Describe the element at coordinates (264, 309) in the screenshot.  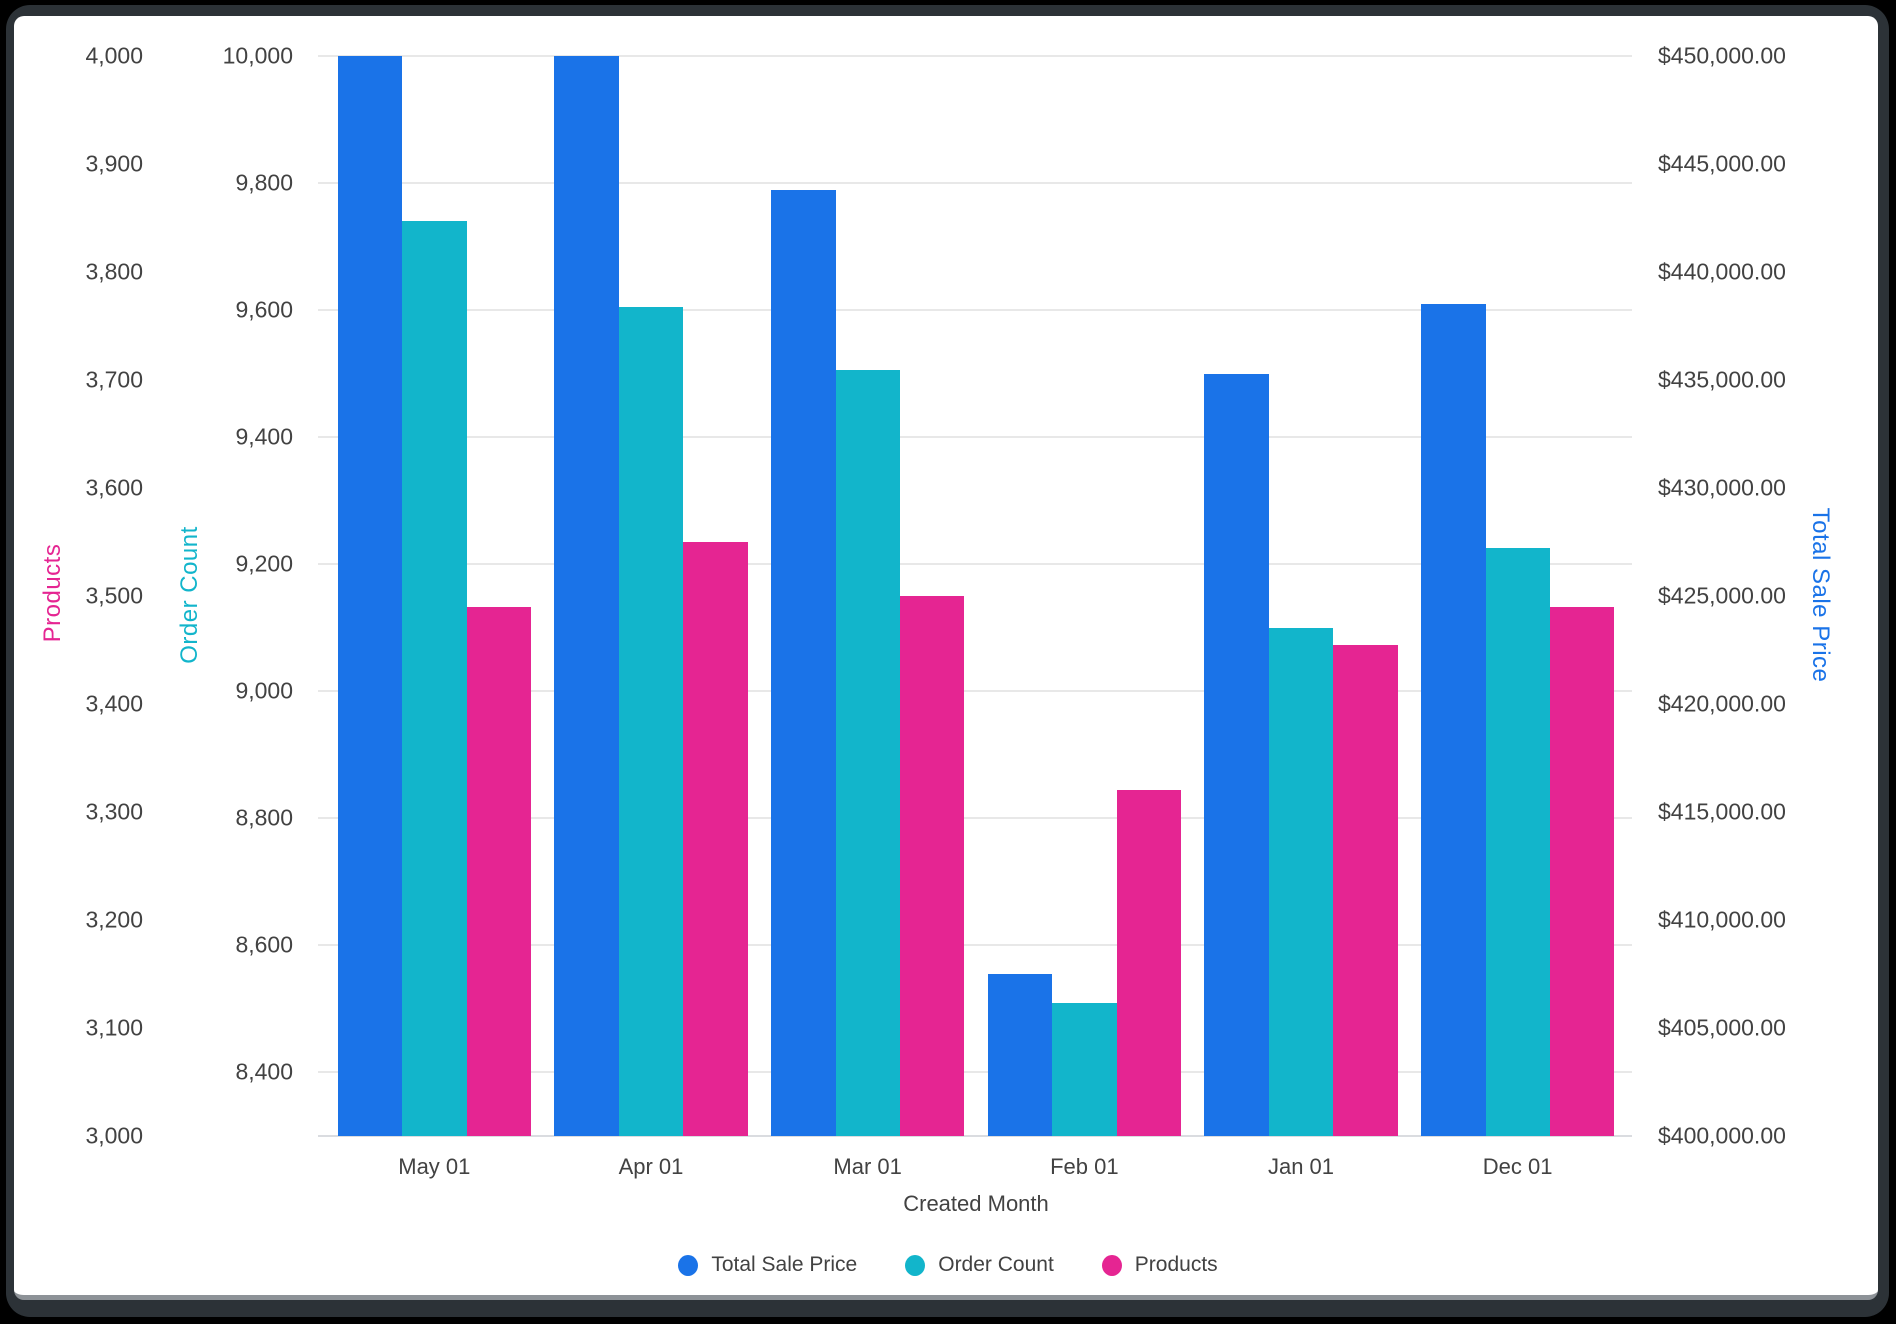
I see `tick-label-order: 9,600` at that location.